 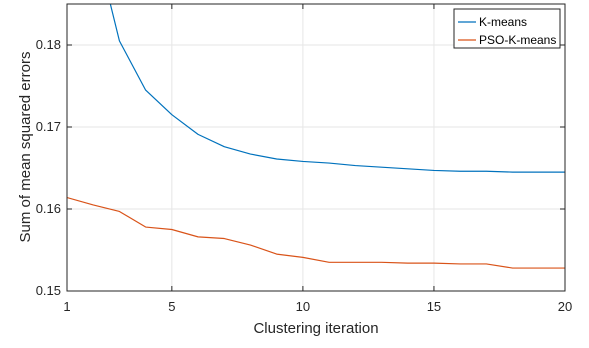 What do you see at coordinates (48, 44) in the screenshot?
I see `y-tick-label: 0.18` at bounding box center [48, 44].